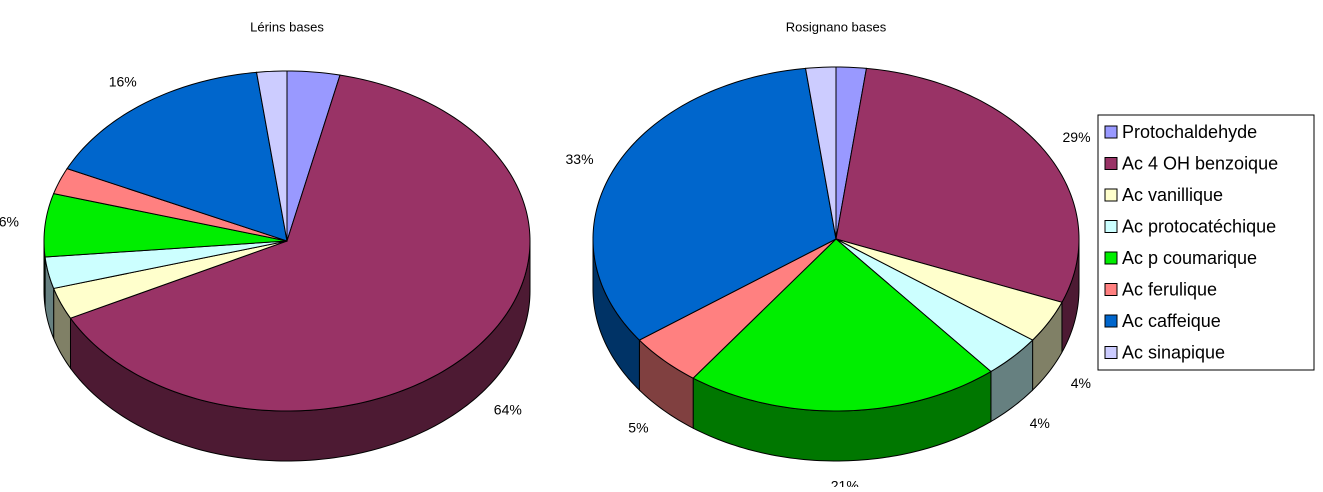 This screenshot has height=492, width=1323. I want to click on data-label: 5%, so click(638, 428).